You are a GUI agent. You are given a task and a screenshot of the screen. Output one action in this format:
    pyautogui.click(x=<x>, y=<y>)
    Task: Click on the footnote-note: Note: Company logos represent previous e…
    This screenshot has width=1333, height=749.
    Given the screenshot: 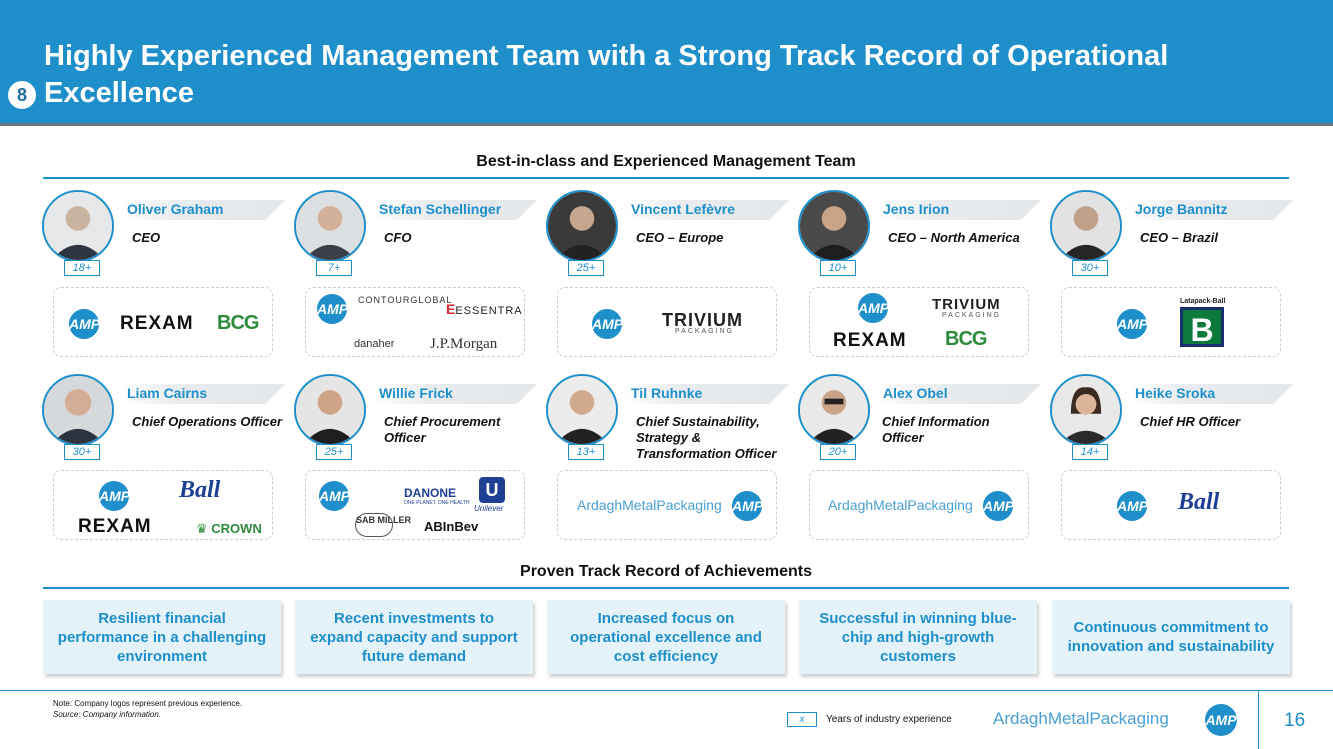 What is the action you would take?
    pyautogui.click(x=147, y=703)
    